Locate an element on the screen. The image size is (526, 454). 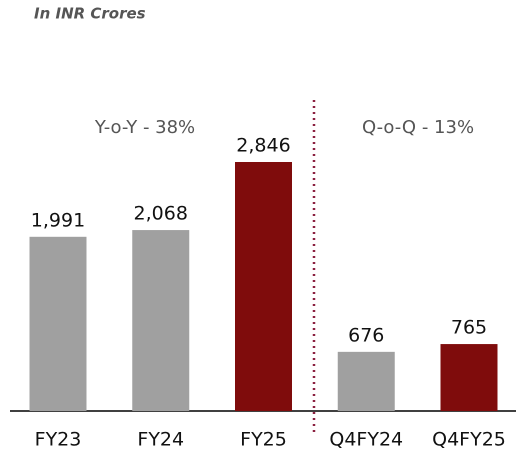
x-tick-label: Q4FY25 is located at coordinates (469, 440).